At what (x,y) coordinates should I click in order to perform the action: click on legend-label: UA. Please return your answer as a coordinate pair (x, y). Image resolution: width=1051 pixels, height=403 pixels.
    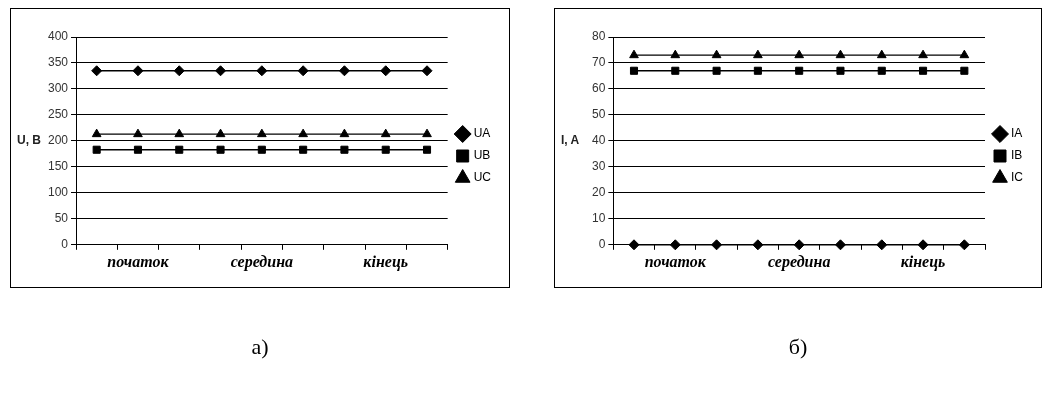
    Looking at the image, I should click on (482, 133).